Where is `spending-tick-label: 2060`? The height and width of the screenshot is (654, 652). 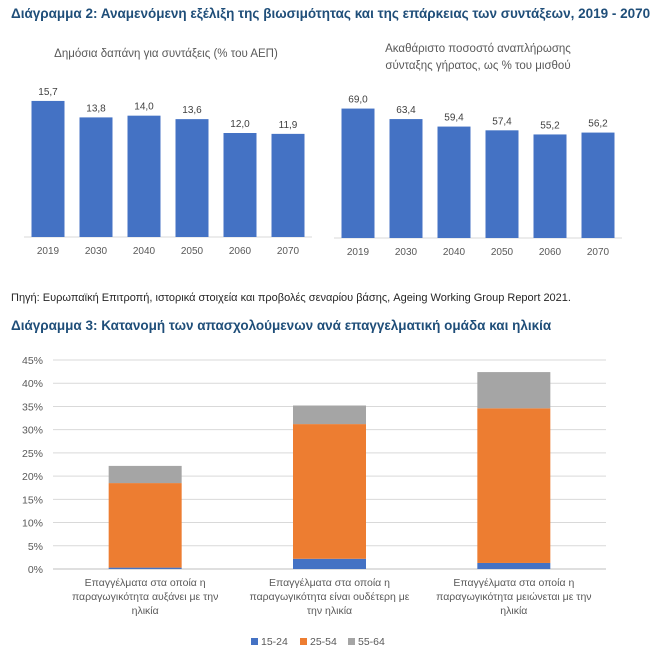
spending-tick-label: 2060 is located at coordinates (240, 251).